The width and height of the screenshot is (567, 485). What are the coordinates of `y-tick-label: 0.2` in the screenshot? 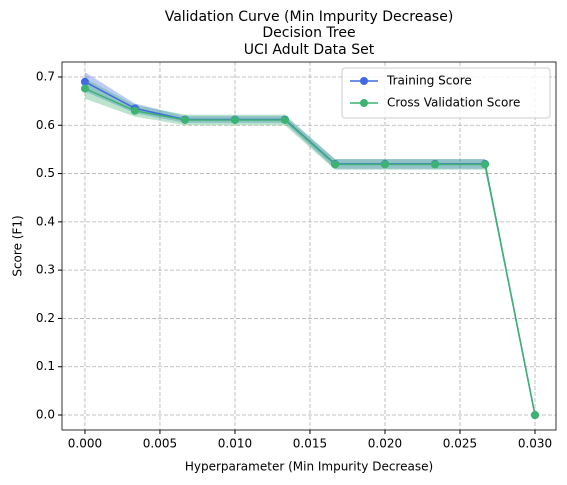 It's located at (45, 318).